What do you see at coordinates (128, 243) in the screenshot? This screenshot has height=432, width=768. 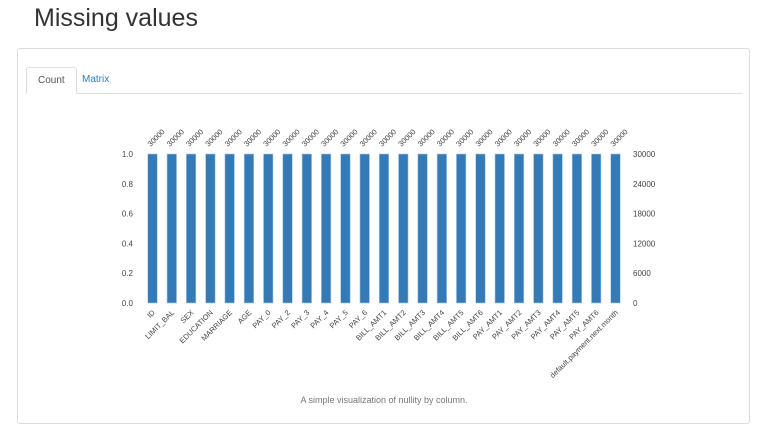 I see `left-axis-tick-label: 0.4` at bounding box center [128, 243].